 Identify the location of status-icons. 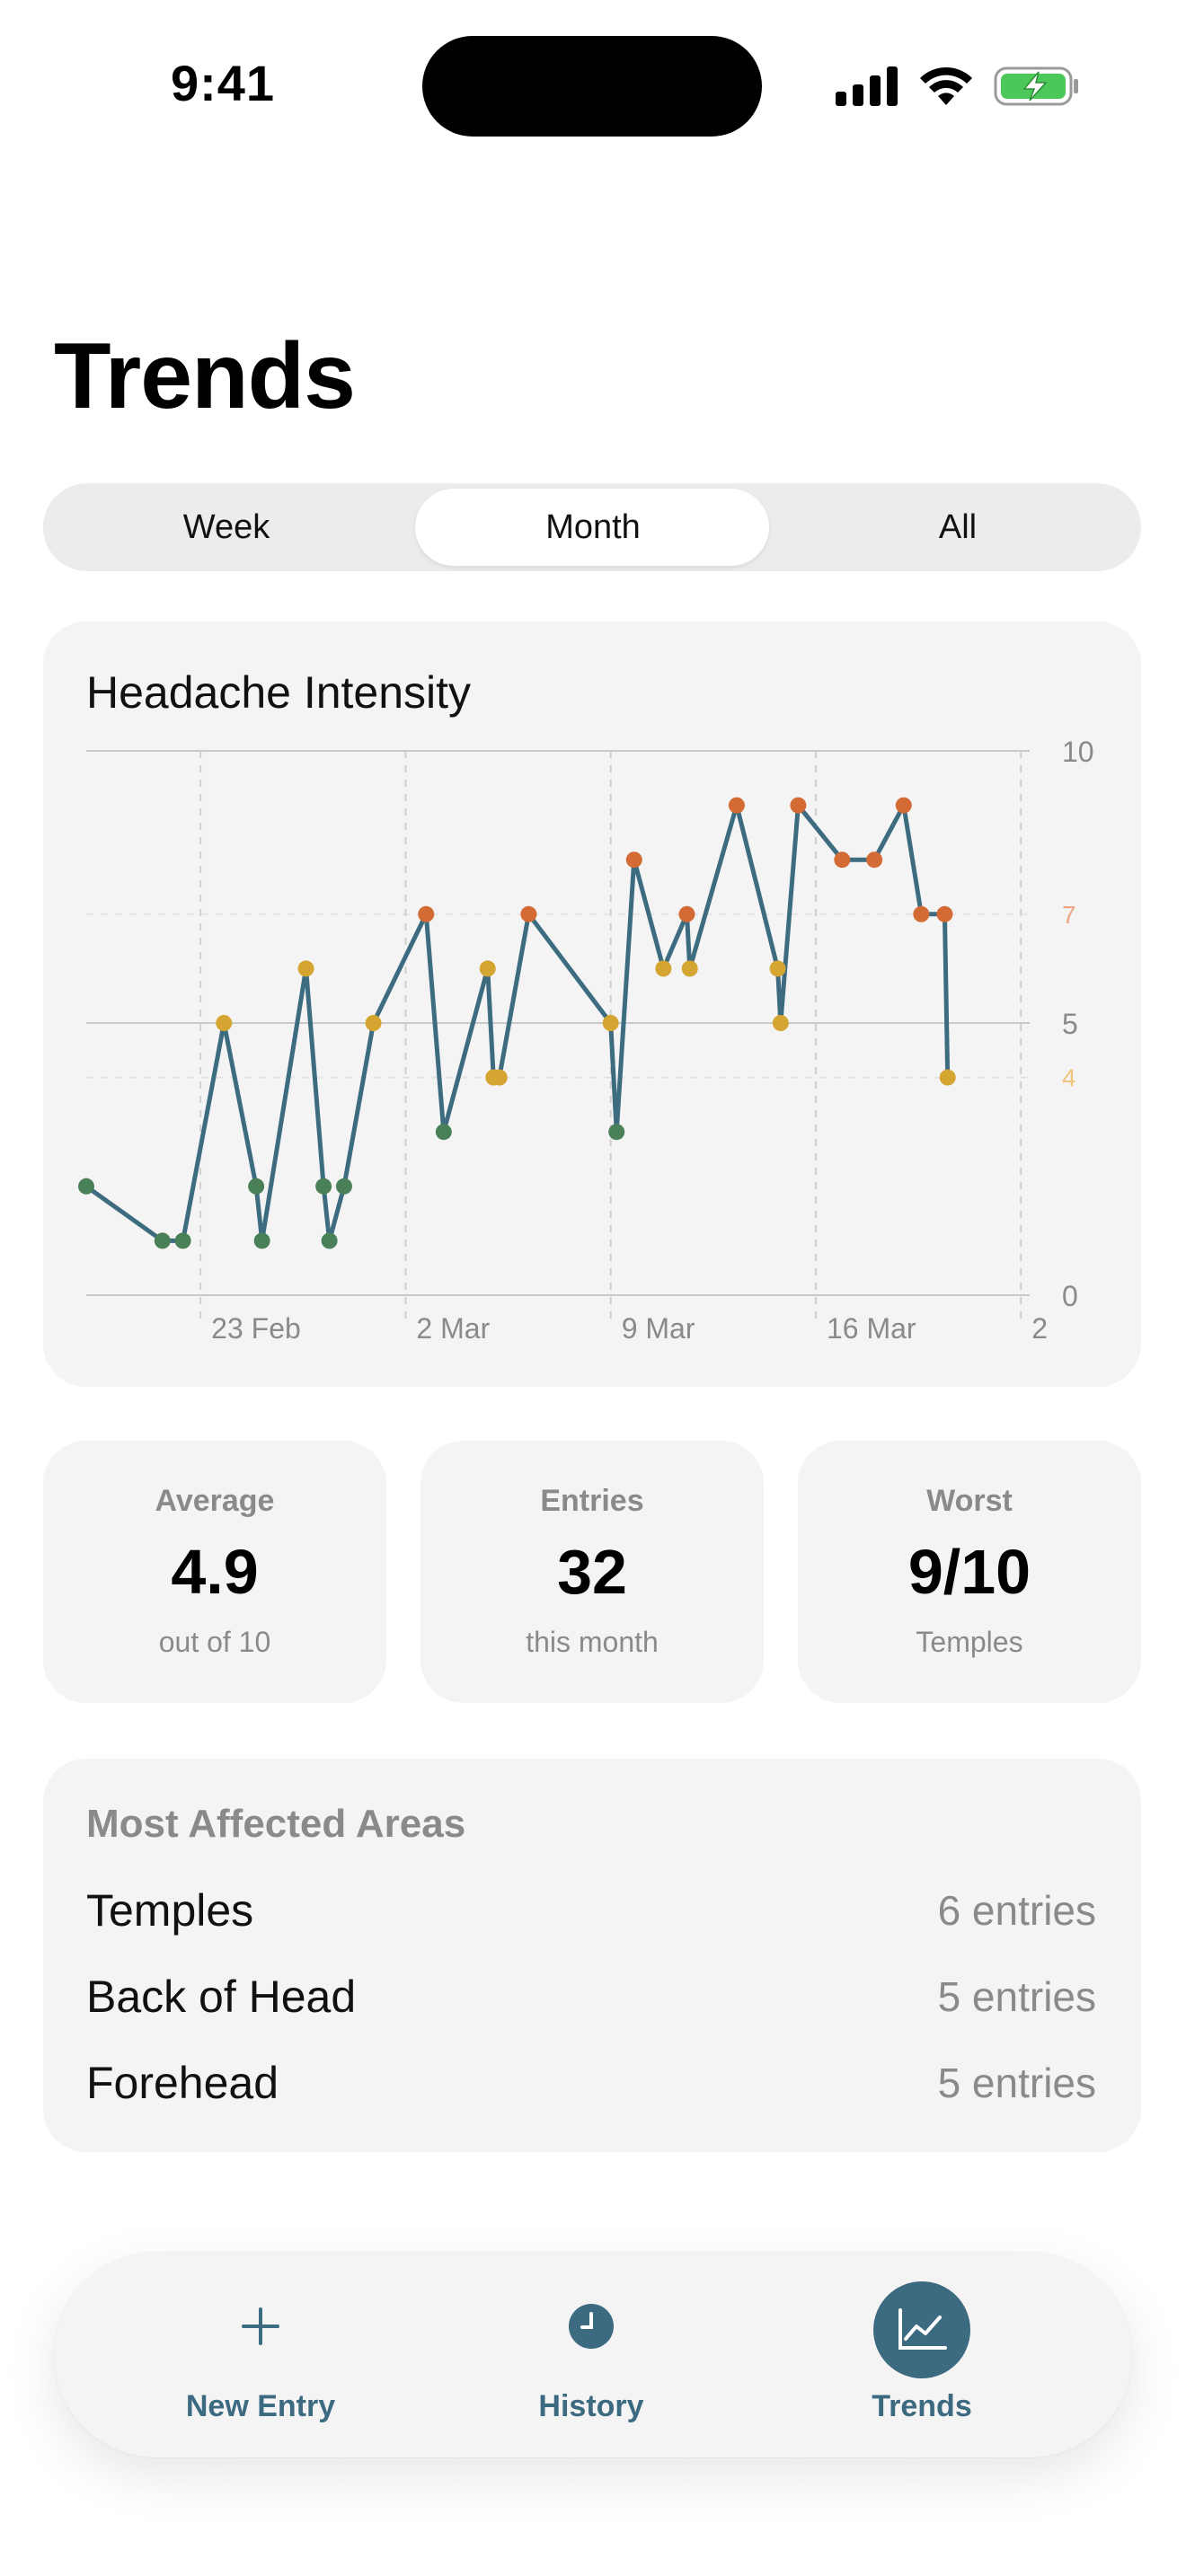
(958, 86).